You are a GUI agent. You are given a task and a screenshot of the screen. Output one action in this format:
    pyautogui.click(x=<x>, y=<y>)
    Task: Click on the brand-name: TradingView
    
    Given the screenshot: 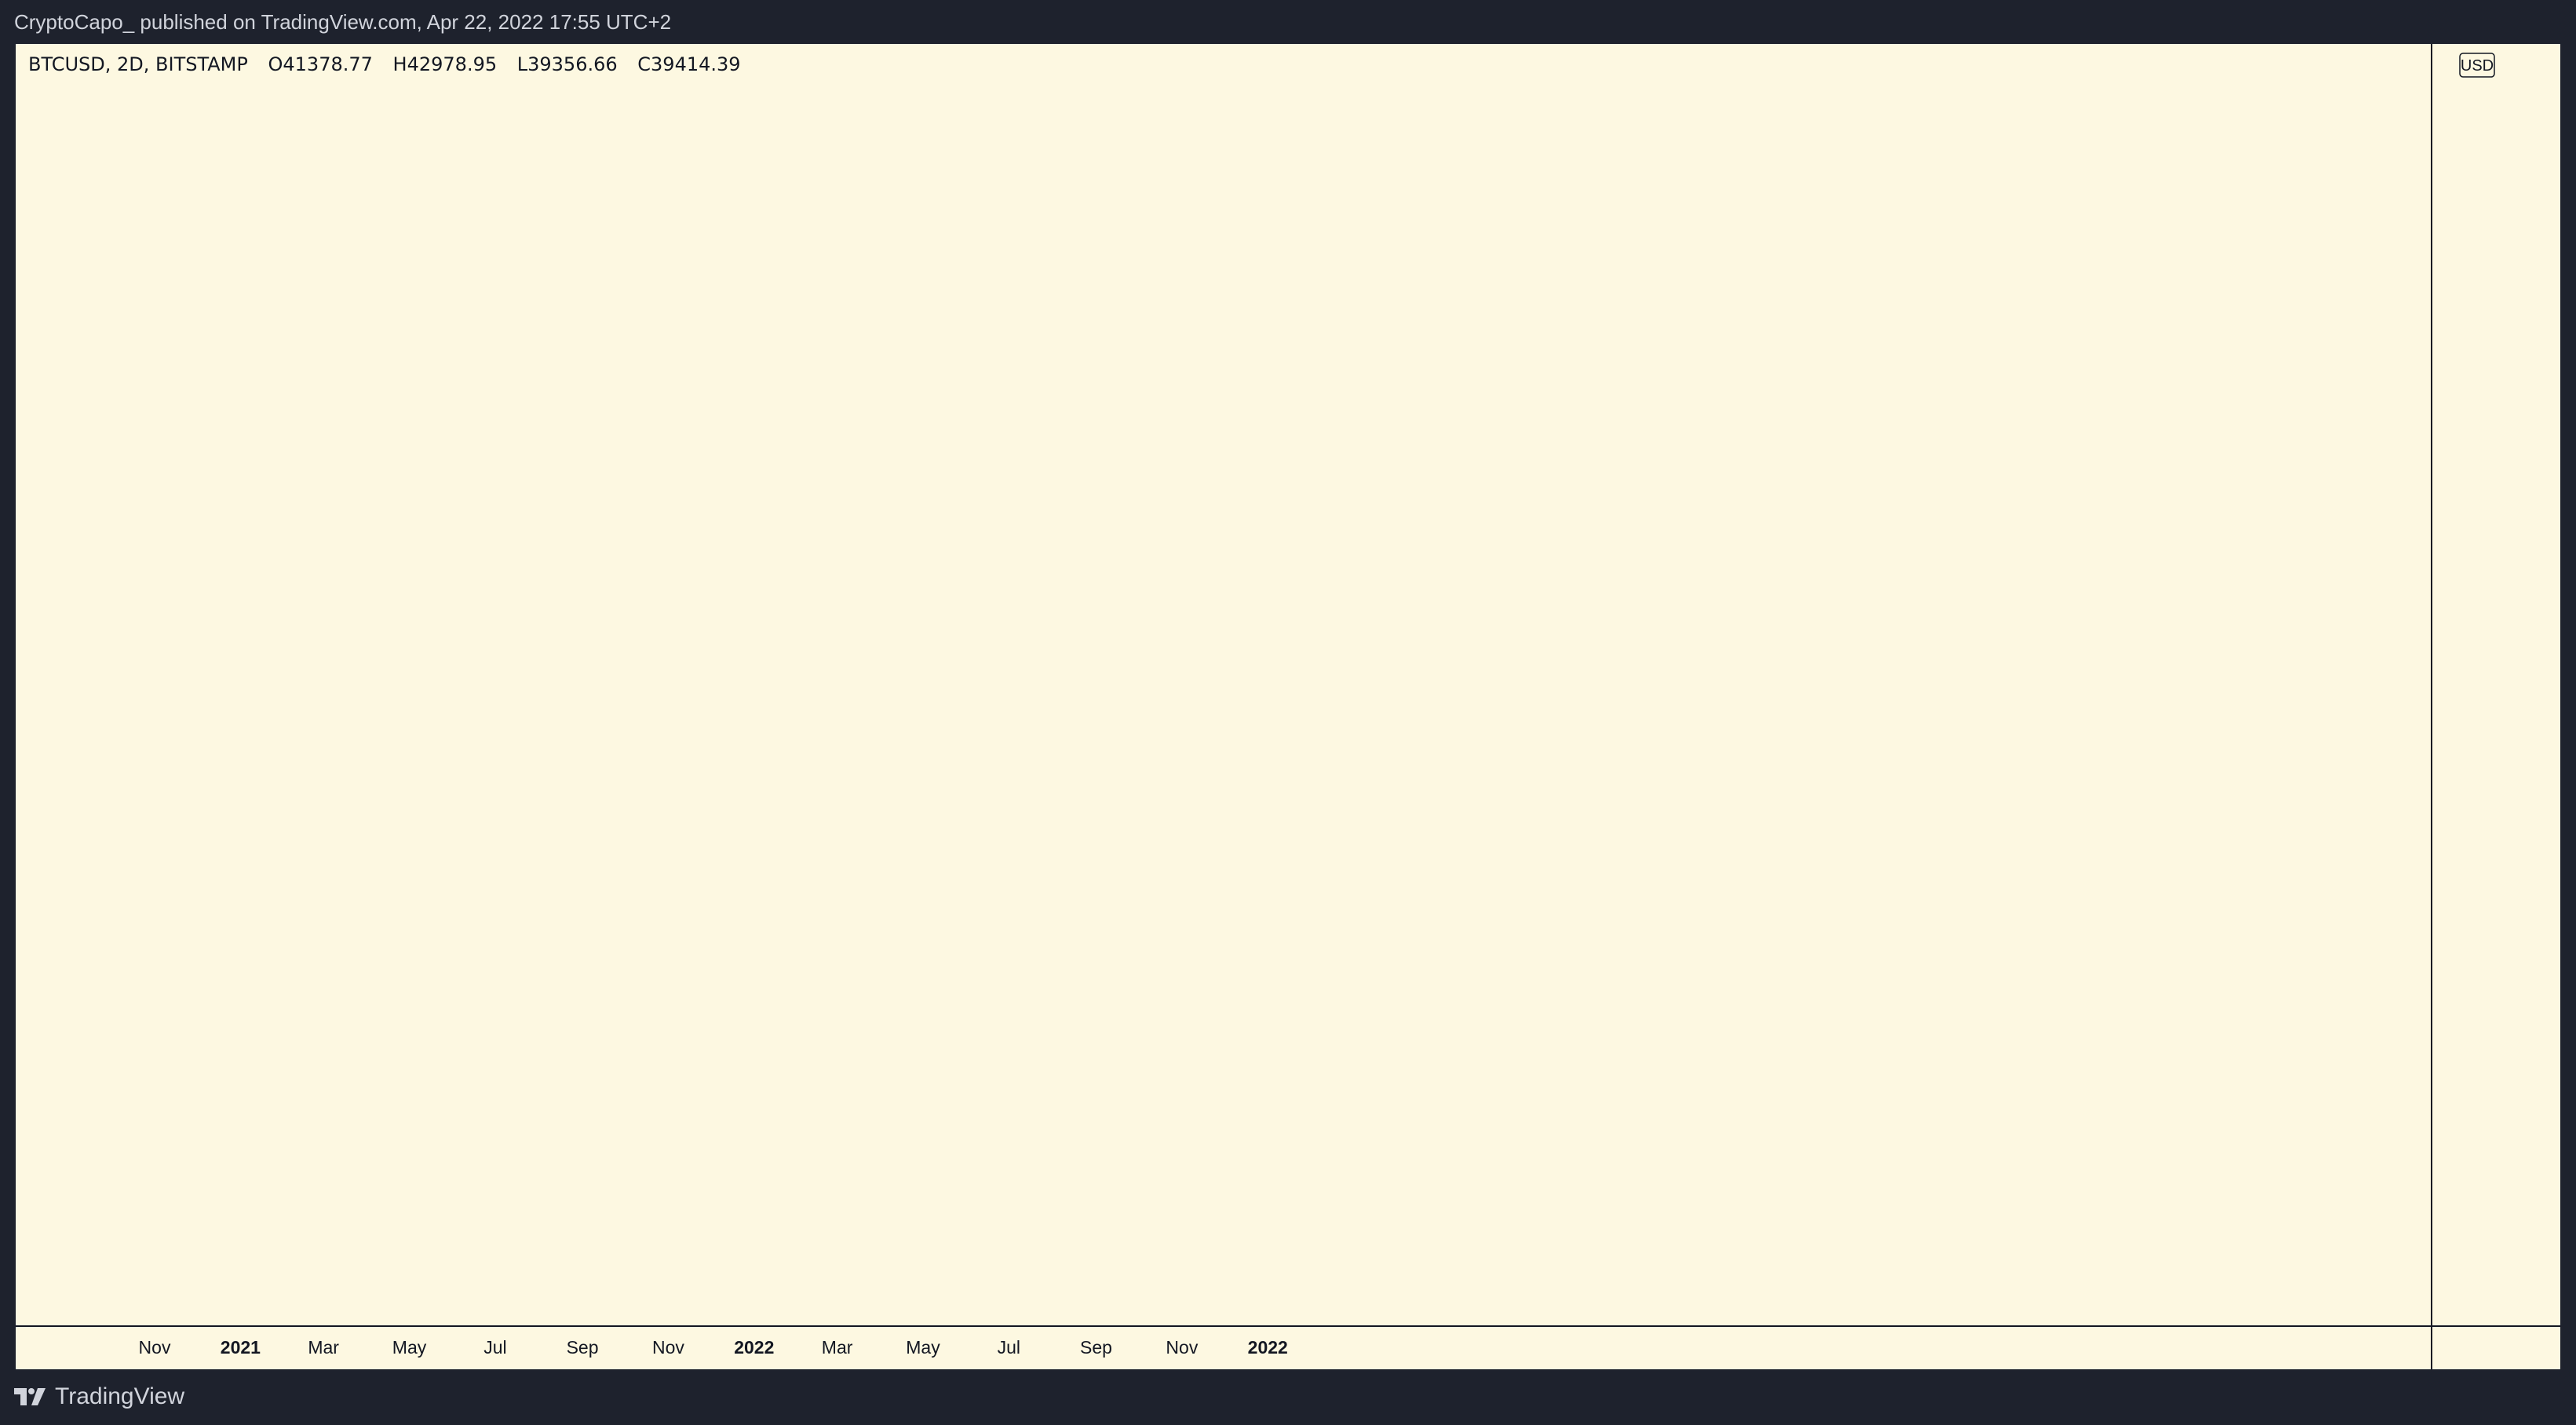 What is the action you would take?
    pyautogui.click(x=120, y=1396)
    